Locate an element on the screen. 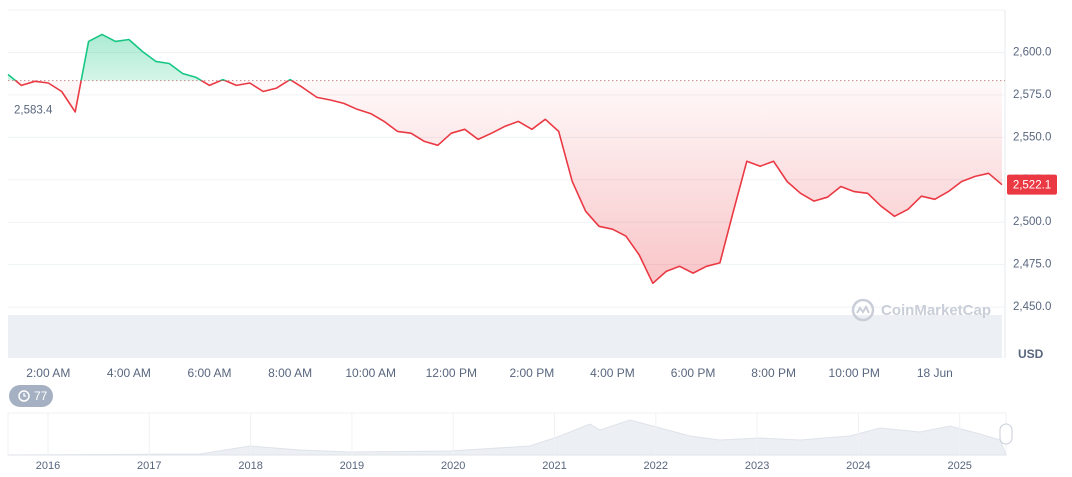 Image resolution: width=1072 pixels, height=477 pixels. y-tick-label: 2,475.0 is located at coordinates (1032, 265).